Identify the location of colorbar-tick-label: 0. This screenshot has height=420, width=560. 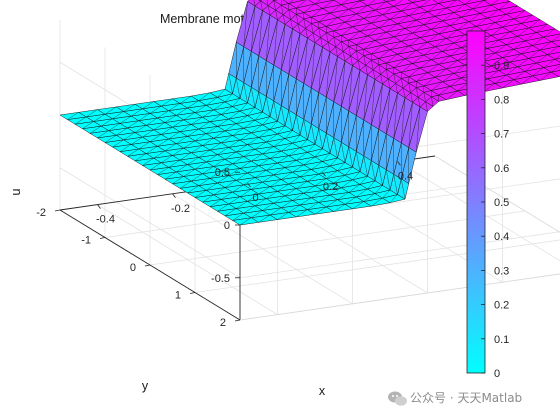
(497, 374).